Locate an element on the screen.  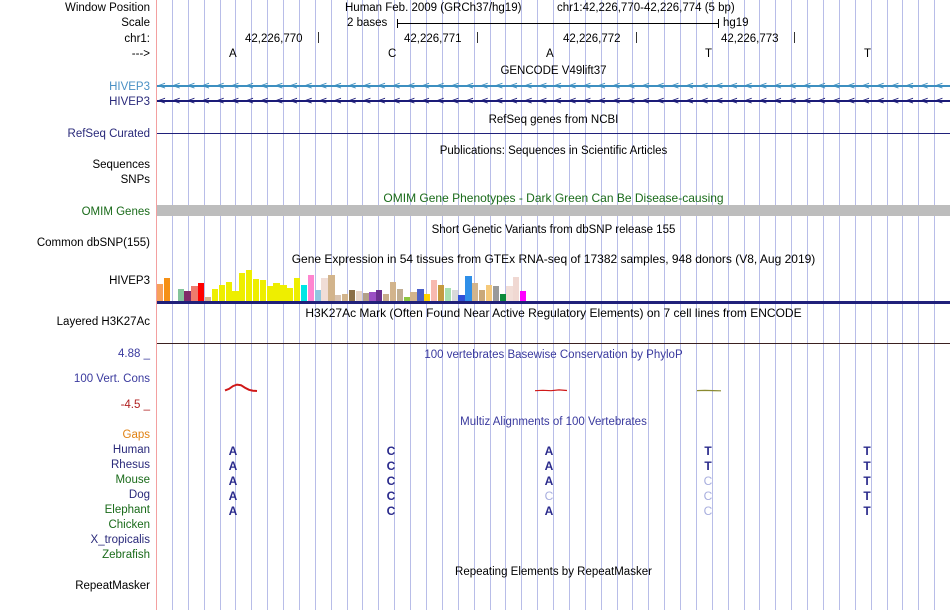
conservation-plot is located at coordinates (553, 385).